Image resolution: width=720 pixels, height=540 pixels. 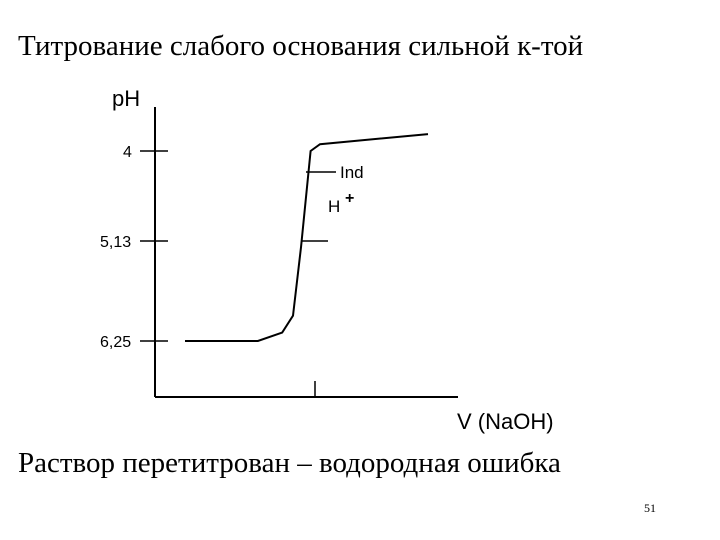 What do you see at coordinates (349, 198) in the screenshot?
I see `ion-charge-label: +` at bounding box center [349, 198].